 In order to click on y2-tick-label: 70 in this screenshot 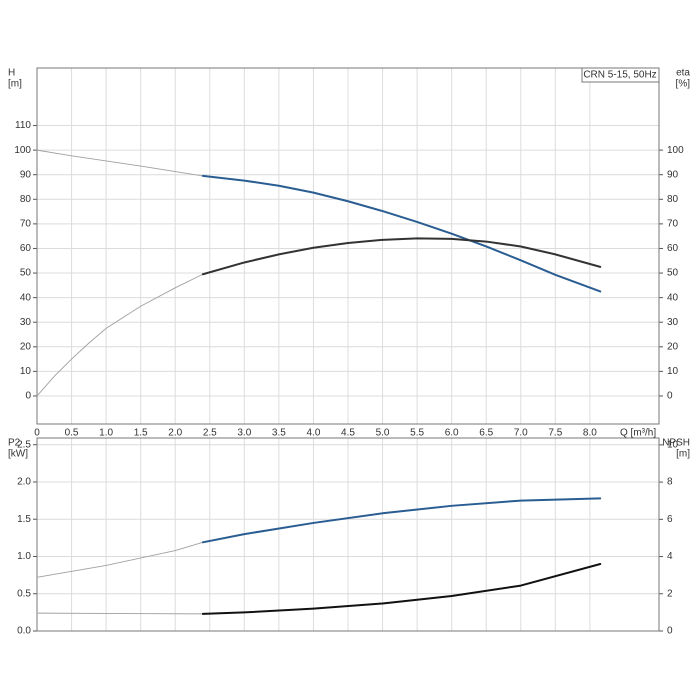, I will do `click(673, 224)`.